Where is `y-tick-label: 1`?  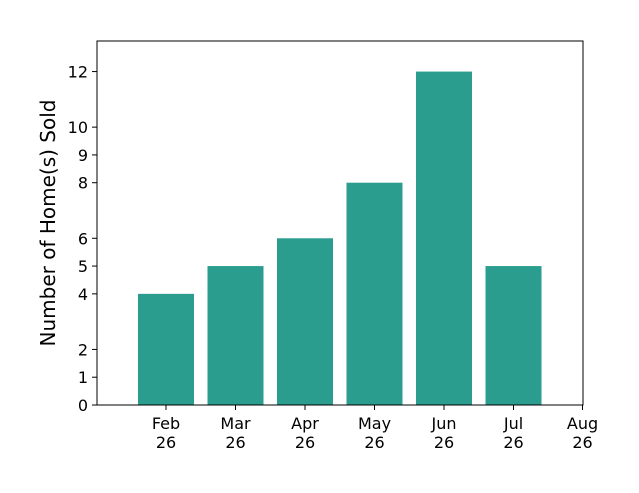 y-tick-label: 1 is located at coordinates (83, 377).